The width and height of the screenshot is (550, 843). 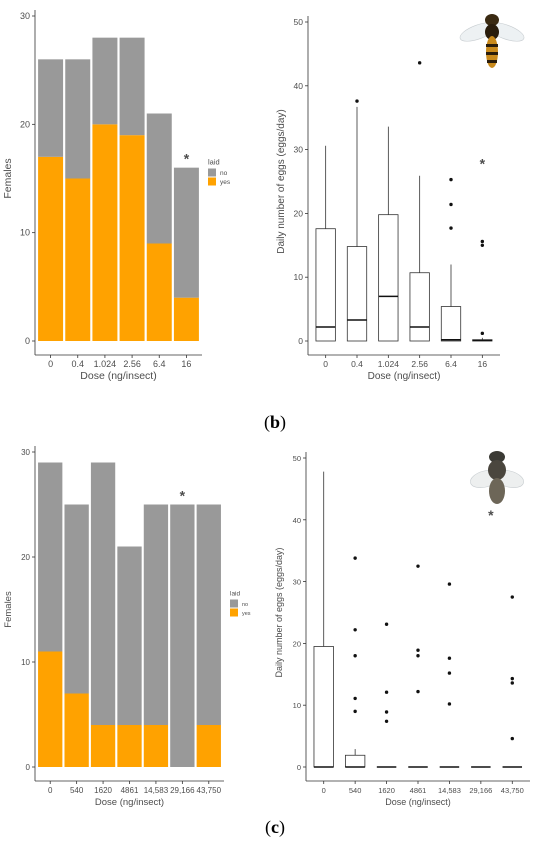 What do you see at coordinates (275, 422) in the screenshot?
I see `panel-label-b: (b)` at bounding box center [275, 422].